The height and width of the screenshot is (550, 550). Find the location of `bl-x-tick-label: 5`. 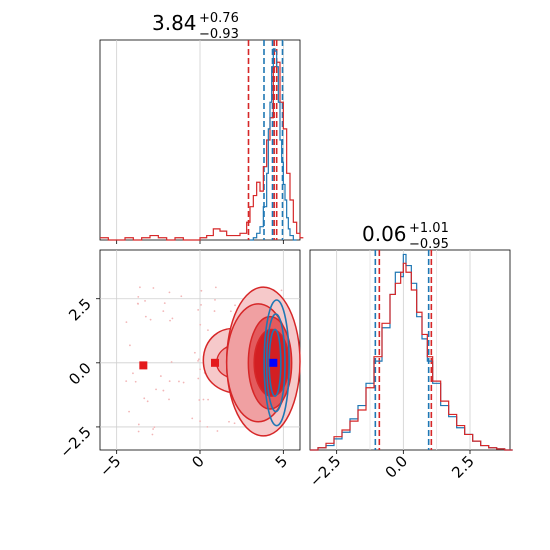

bl-x-tick-label: 5 is located at coordinates (281, 461).